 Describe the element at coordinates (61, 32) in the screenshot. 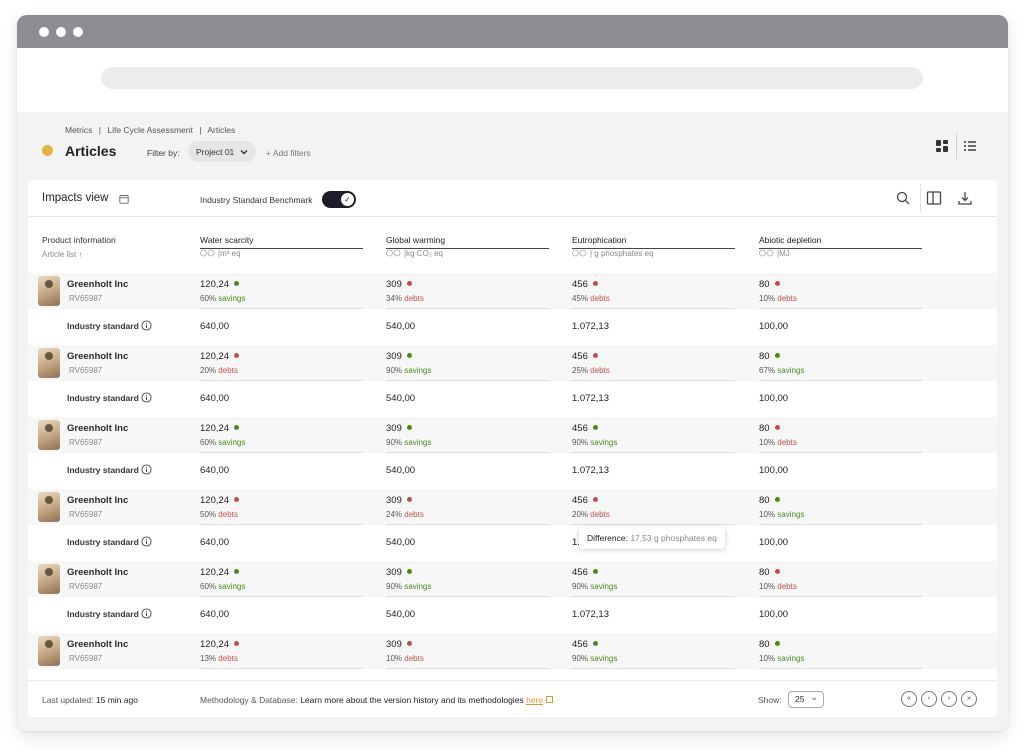

I see `window-minimize-dot` at that location.